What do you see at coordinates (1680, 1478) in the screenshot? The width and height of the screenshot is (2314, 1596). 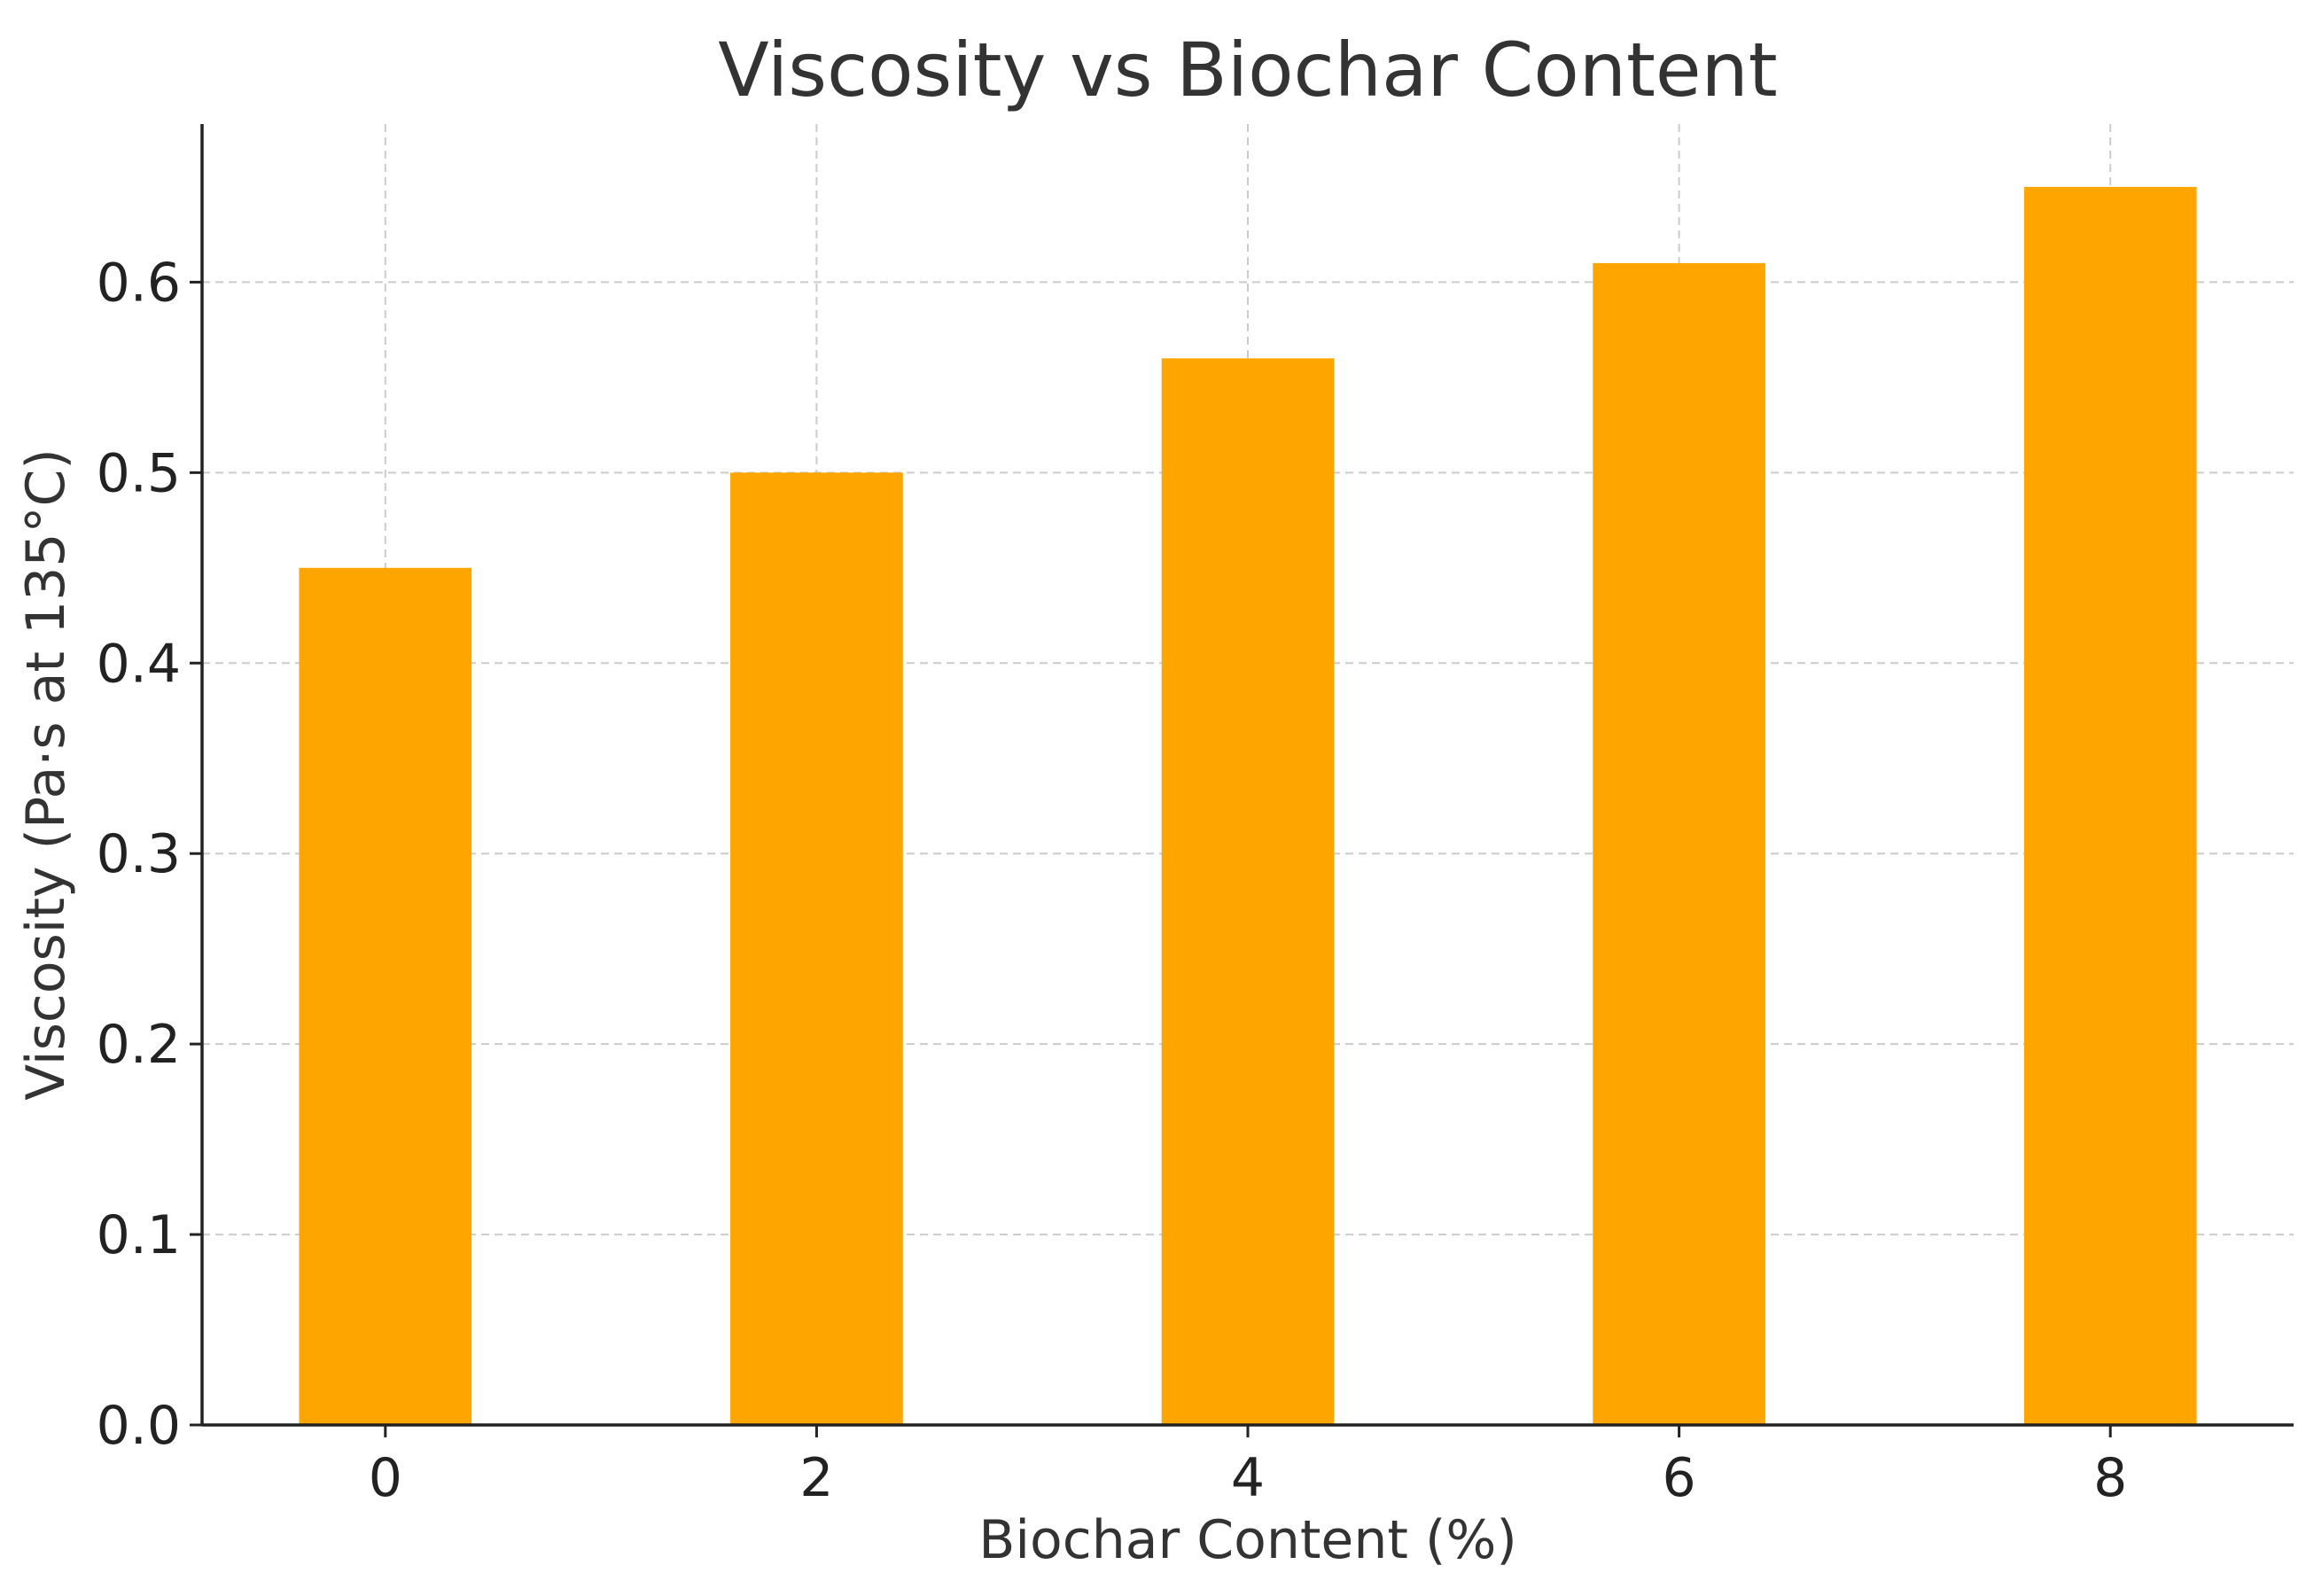 I see `x-tick-label: 6` at bounding box center [1680, 1478].